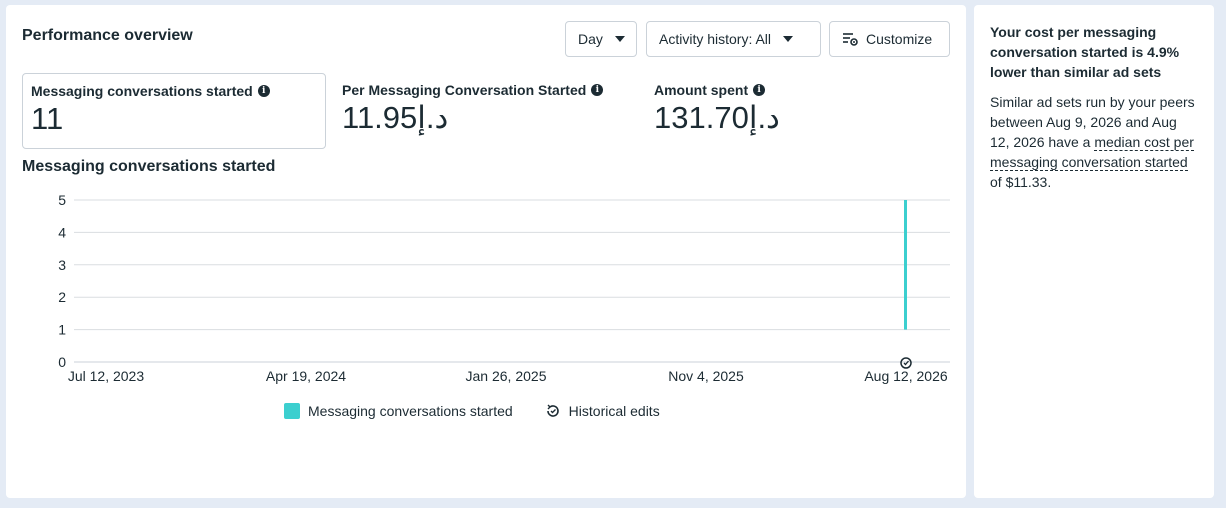 This screenshot has height=508, width=1226. Describe the element at coordinates (899, 39) in the screenshot. I see `customize-label: Customize` at that location.